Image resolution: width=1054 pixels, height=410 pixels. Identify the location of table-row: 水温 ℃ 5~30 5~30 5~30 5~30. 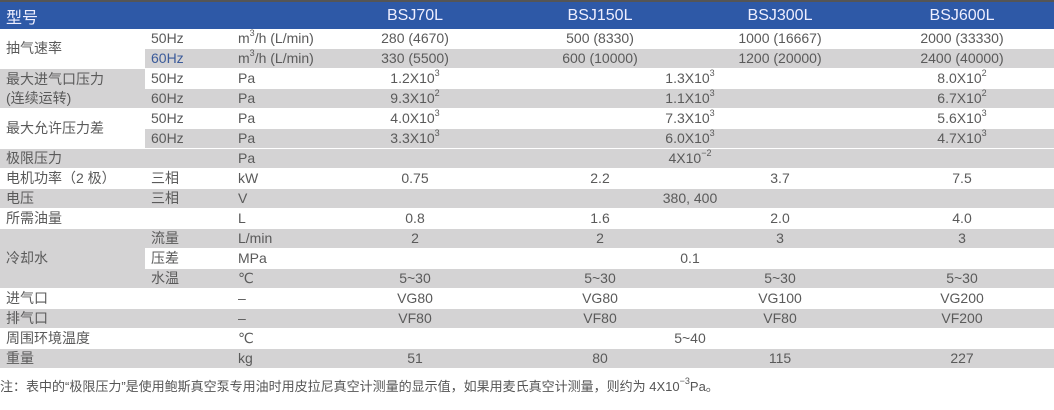
(527, 278).